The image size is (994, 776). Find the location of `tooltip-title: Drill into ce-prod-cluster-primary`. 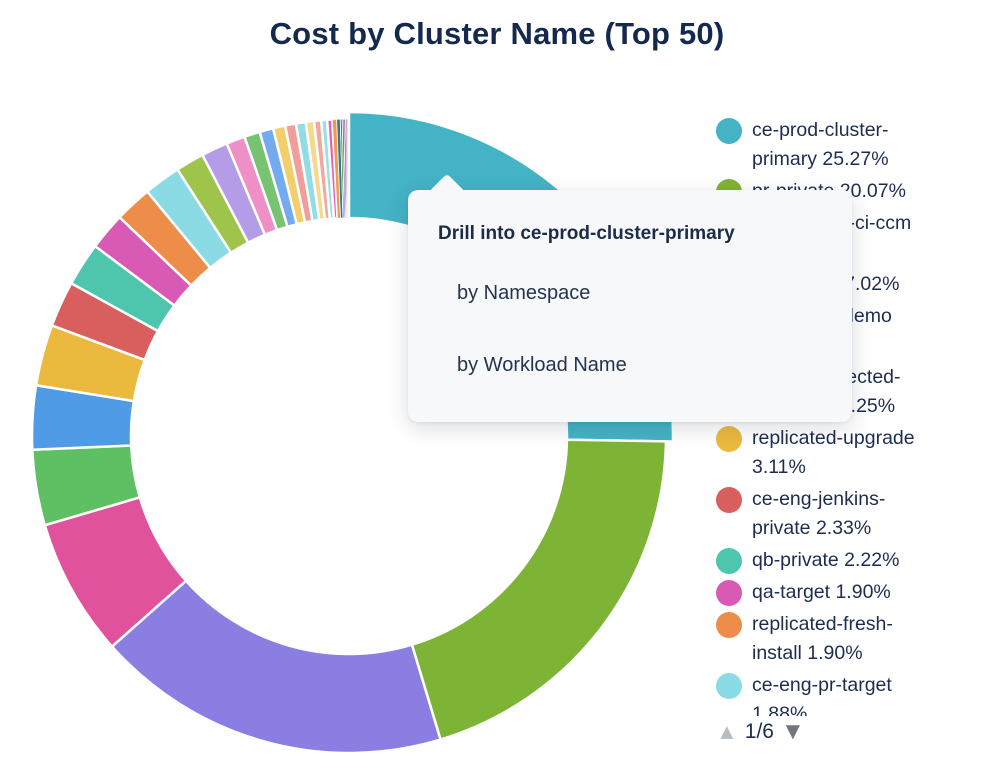

tooltip-title: Drill into ce-prod-cluster-primary is located at coordinates (586, 233).